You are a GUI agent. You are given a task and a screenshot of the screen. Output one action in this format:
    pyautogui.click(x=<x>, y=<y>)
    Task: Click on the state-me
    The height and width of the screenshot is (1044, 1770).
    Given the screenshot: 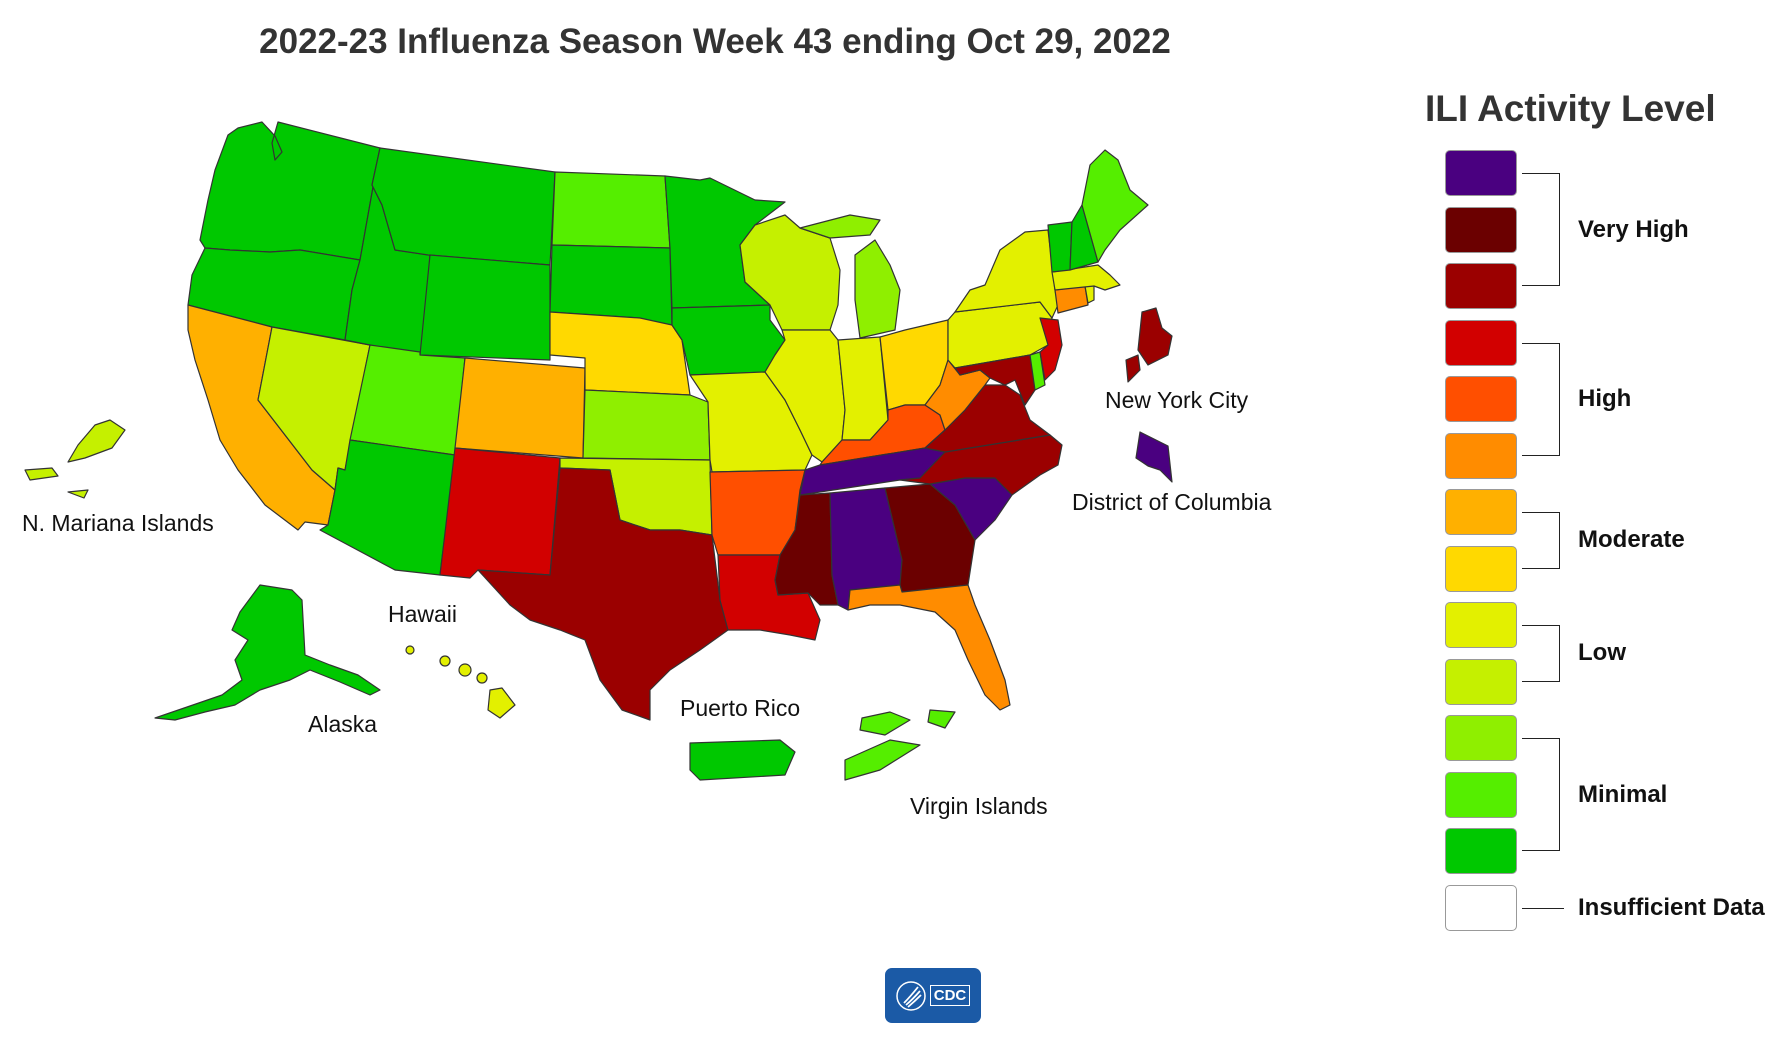 What is the action you would take?
    pyautogui.click(x=1115, y=206)
    